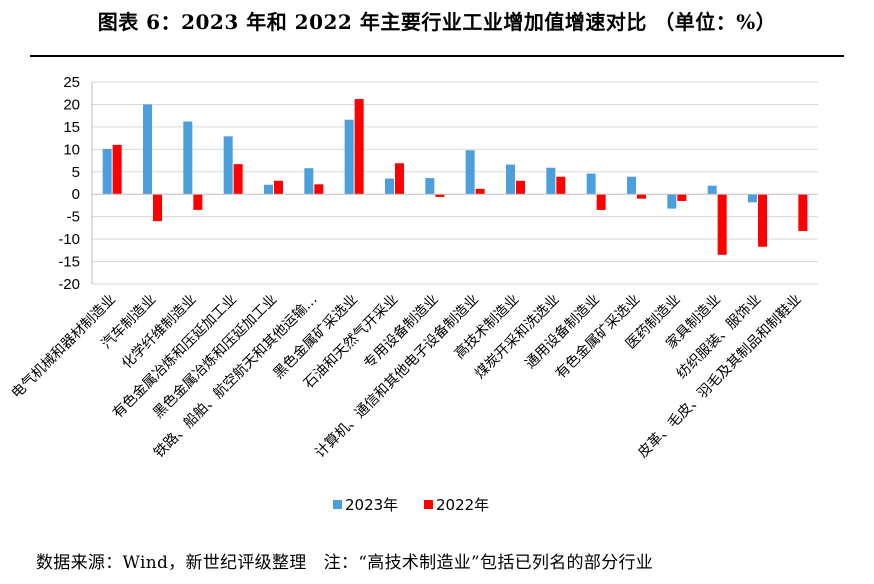 The width and height of the screenshot is (874, 584). What do you see at coordinates (76, 172) in the screenshot?
I see `y-tick-label: 5` at bounding box center [76, 172].